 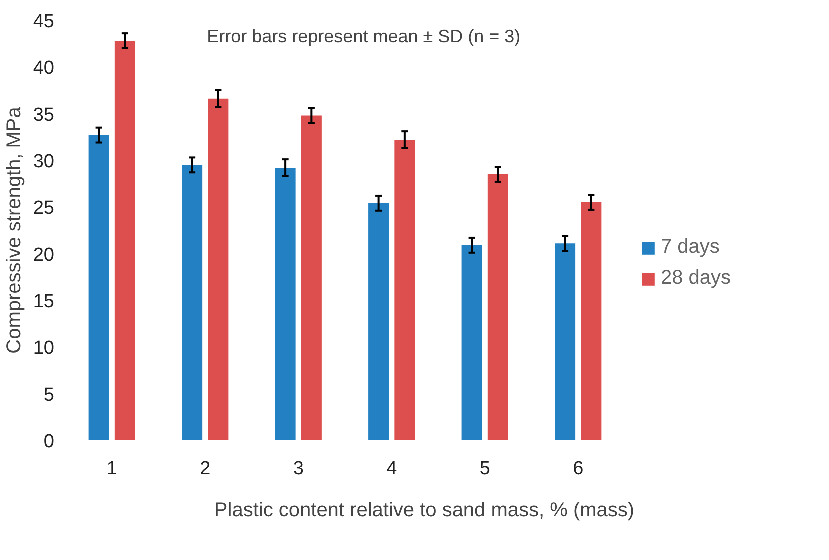 I want to click on legend-label: 7 days, so click(x=690, y=247).